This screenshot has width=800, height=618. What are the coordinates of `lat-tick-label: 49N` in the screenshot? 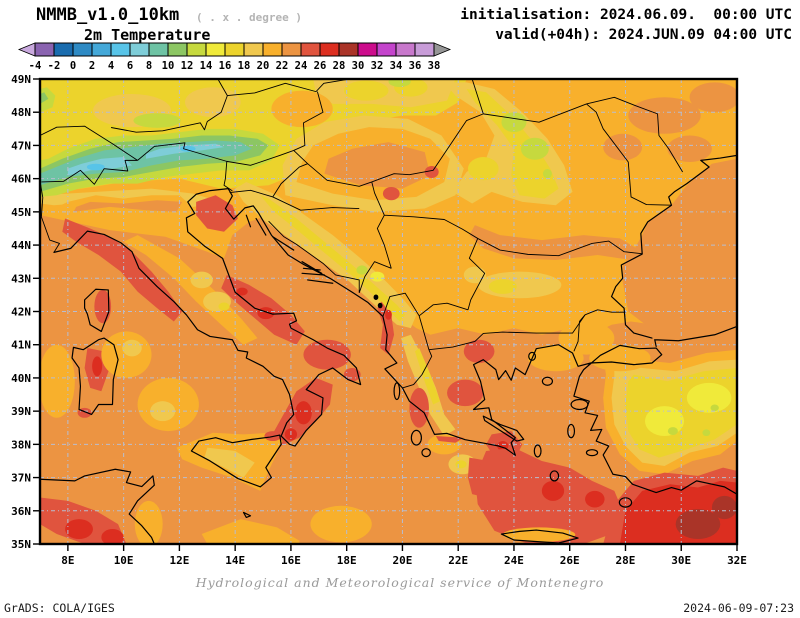 It's located at (21, 79).